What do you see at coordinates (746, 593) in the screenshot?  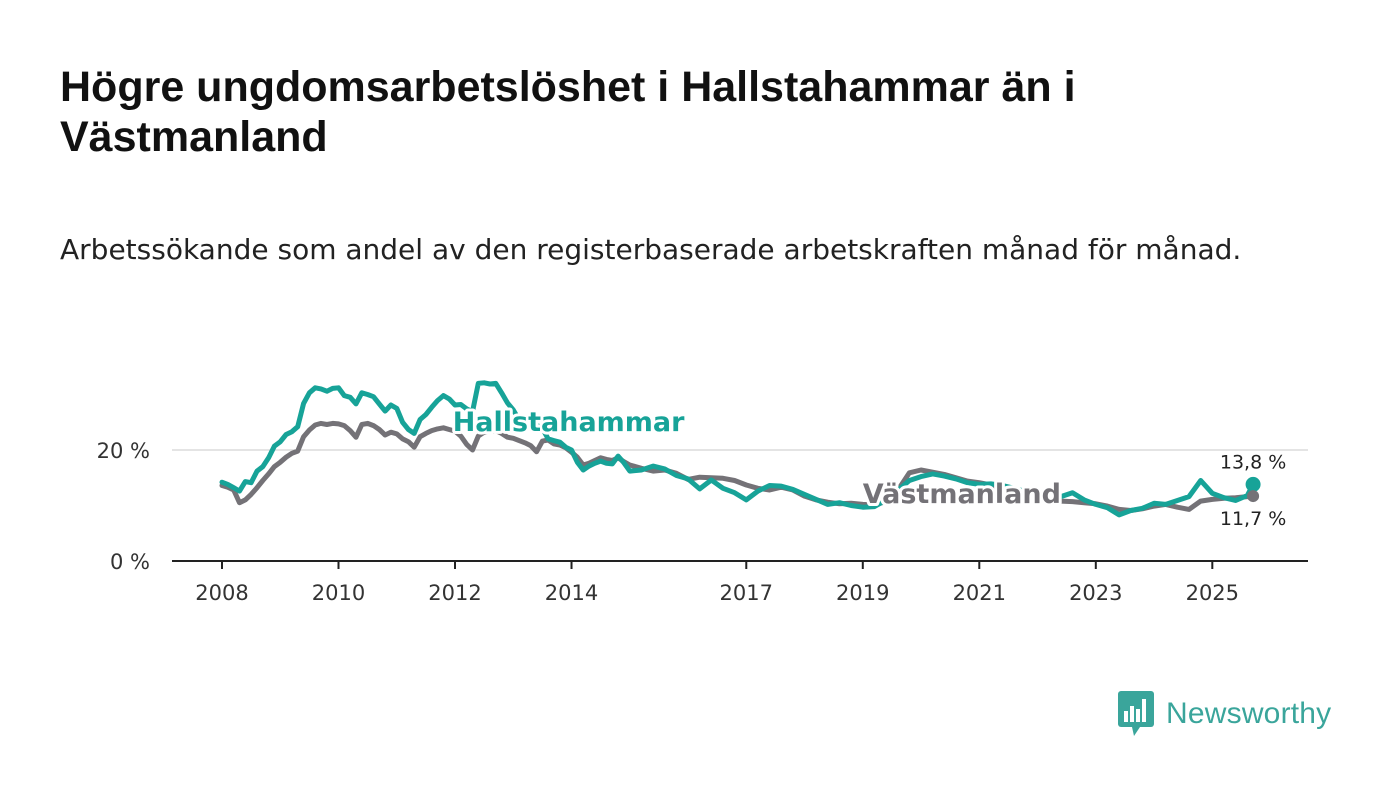 I see `x-tick-label: 2017` at bounding box center [746, 593].